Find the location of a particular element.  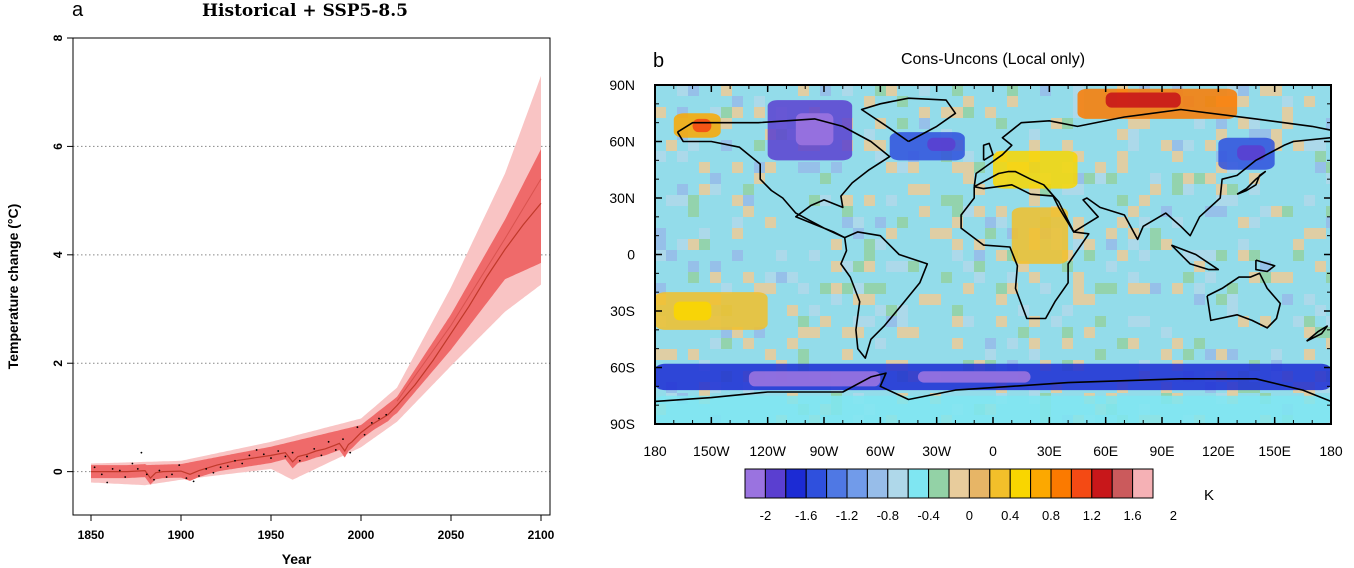

x-tick-label: 2000 is located at coordinates (361, 535).